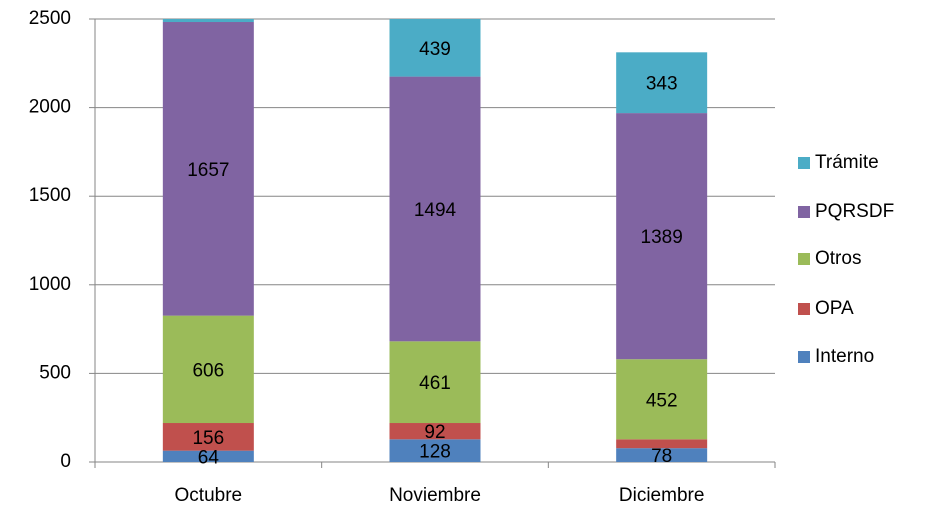 The image size is (937, 506). I want to click on x-tick-label: Octubre, so click(209, 495).